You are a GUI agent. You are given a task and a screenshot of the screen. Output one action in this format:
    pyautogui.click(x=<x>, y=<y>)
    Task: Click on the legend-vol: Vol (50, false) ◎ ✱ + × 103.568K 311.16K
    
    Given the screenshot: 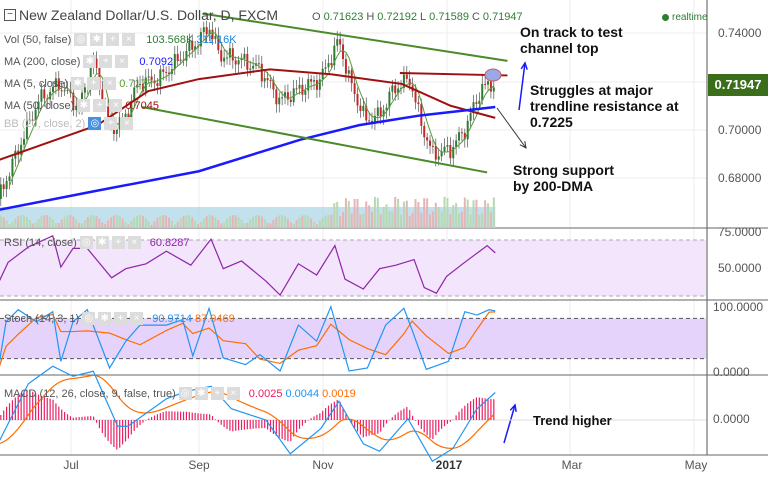 What is the action you would take?
    pyautogui.click(x=120, y=39)
    